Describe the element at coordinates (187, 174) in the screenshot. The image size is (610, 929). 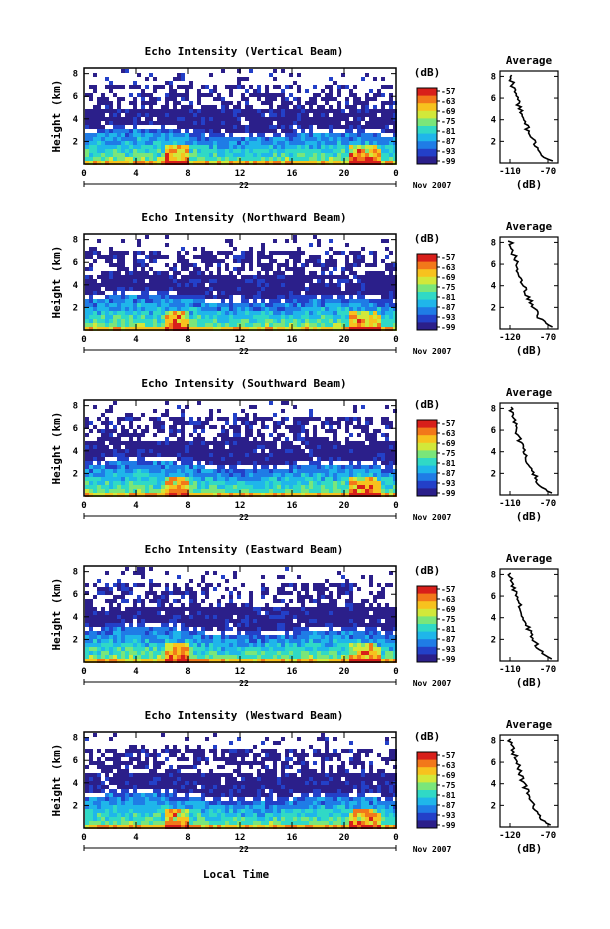
I see `x-tick-label: 8` at that location.